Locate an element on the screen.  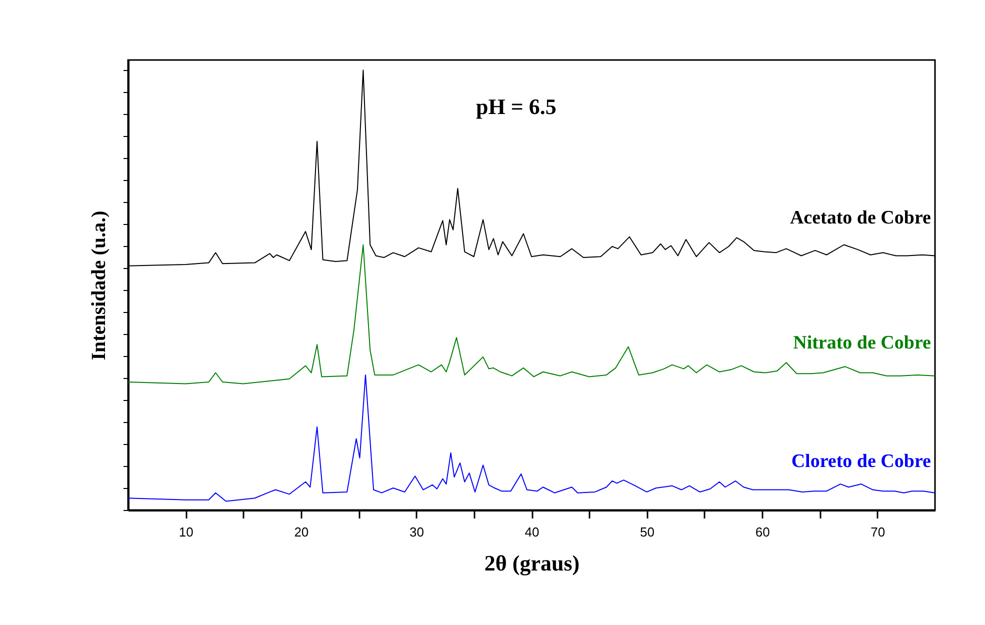
series-label: Nitrato de Cobre is located at coordinates (862, 343).